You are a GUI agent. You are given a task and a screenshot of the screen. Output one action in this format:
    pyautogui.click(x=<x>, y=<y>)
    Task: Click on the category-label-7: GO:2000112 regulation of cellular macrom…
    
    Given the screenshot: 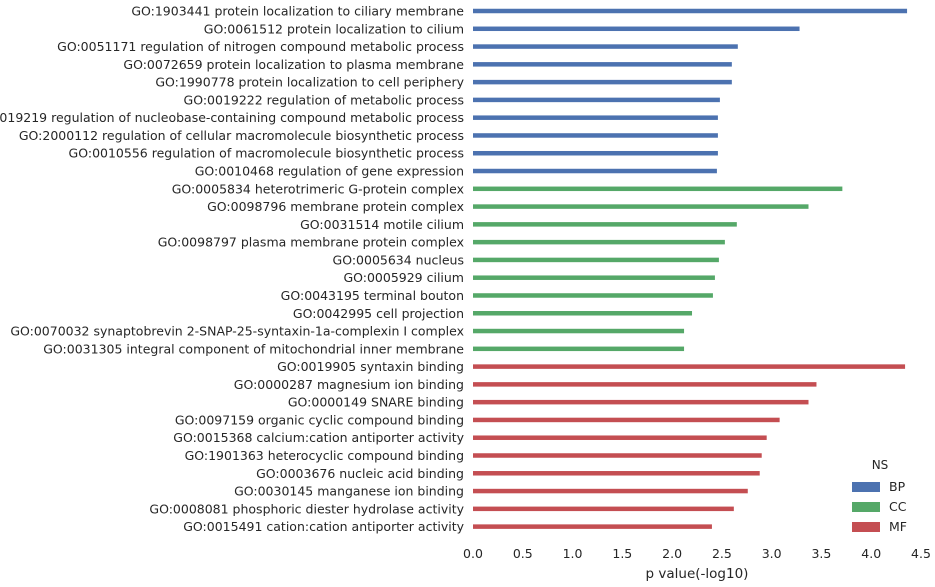 What is the action you would take?
    pyautogui.click(x=241, y=135)
    